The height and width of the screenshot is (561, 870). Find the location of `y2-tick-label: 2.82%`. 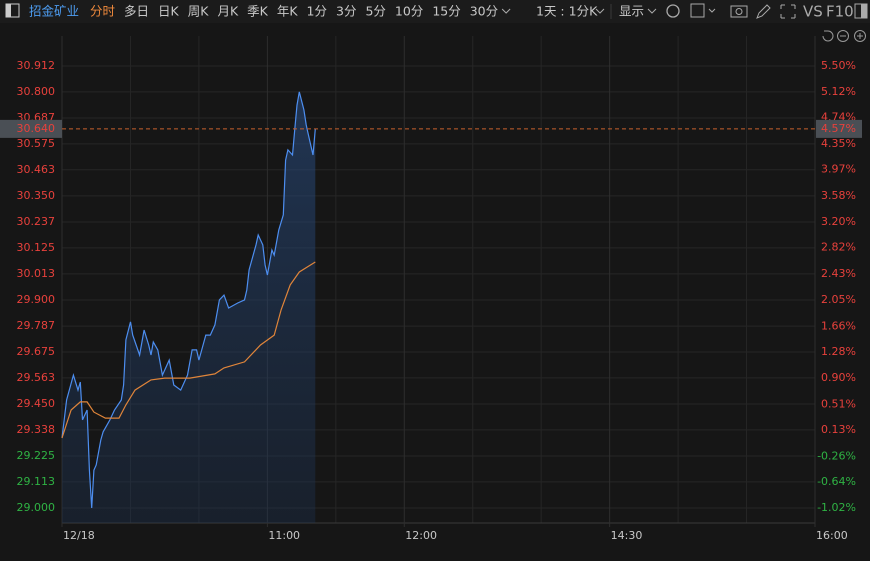

y2-tick-label: 2.82% is located at coordinates (838, 247).